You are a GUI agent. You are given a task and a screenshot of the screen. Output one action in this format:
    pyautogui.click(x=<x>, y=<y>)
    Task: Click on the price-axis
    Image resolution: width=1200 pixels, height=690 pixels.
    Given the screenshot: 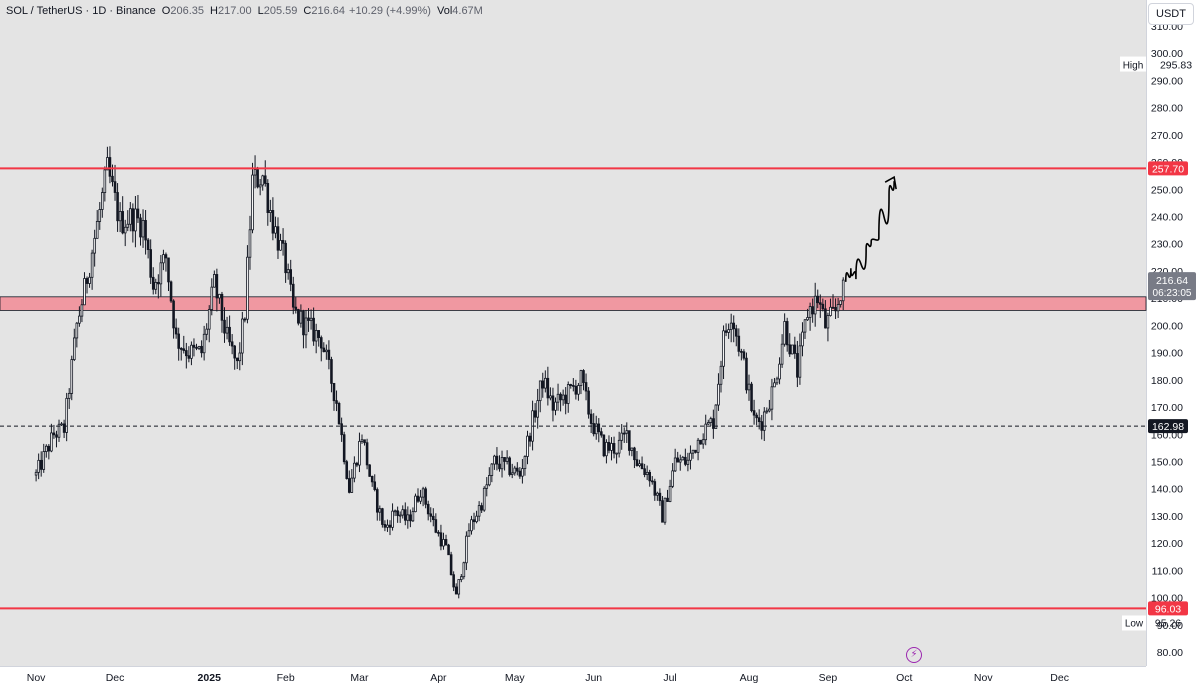 What is the action you would take?
    pyautogui.click(x=1173, y=333)
    